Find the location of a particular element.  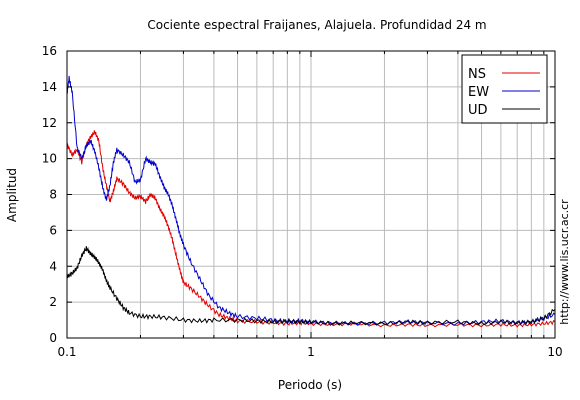

legend-label-ew: EW is located at coordinates (478, 92).